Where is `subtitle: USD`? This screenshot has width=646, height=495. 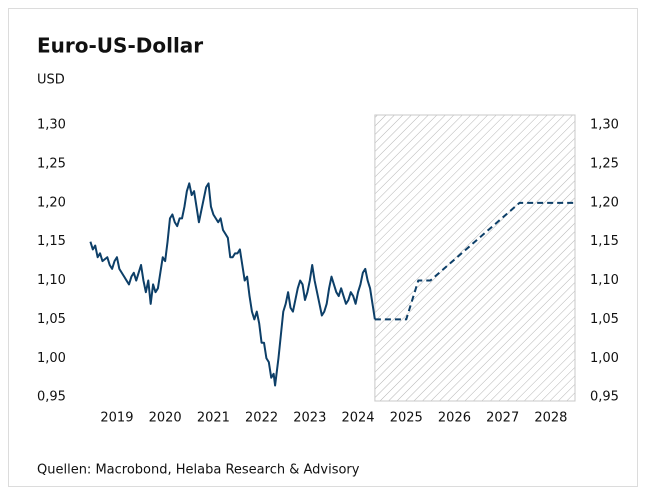
subtitle: USD is located at coordinates (51, 80).